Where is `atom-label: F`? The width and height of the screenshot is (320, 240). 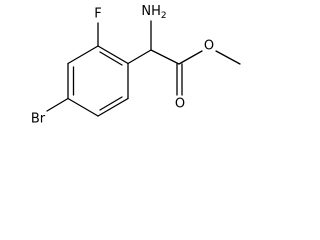 atom-label: F is located at coordinates (97, 14).